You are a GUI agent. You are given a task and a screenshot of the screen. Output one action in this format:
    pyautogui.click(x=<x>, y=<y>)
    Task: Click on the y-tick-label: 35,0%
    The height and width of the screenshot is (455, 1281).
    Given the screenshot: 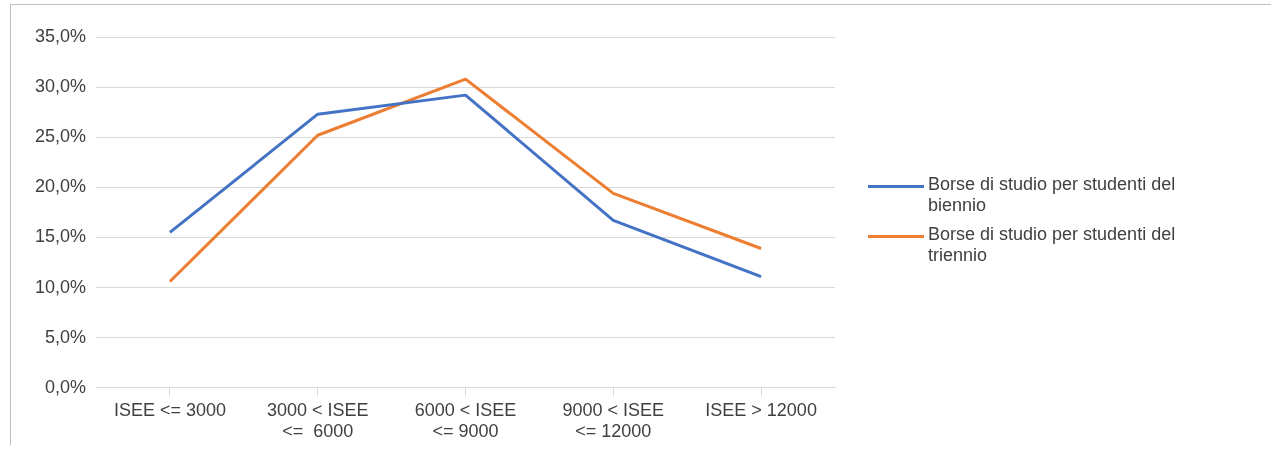 What is the action you would take?
    pyautogui.click(x=60, y=35)
    